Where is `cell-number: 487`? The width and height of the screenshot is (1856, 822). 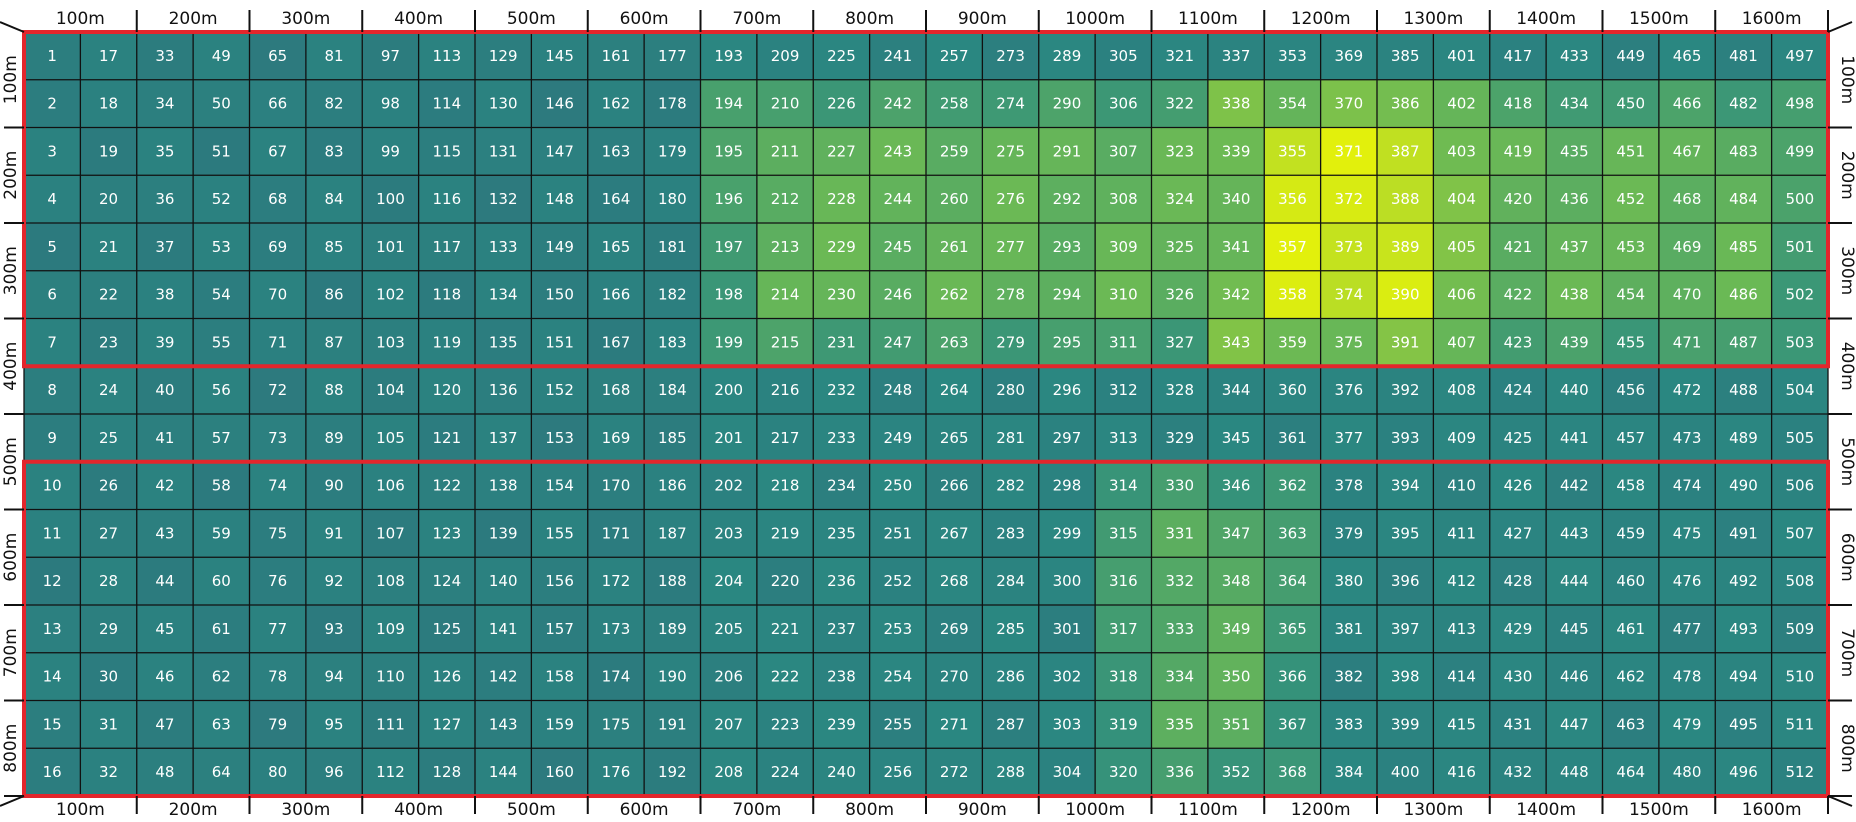
cell-number: 487 is located at coordinates (1743, 342).